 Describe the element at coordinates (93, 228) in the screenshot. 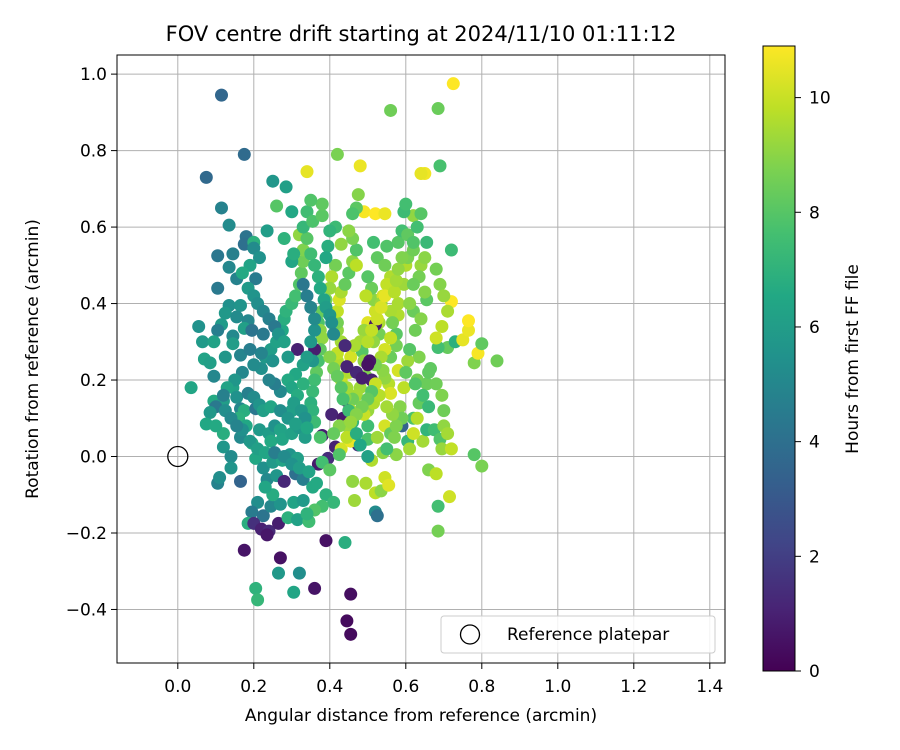

I see `y-tick-label: 0.6` at that location.